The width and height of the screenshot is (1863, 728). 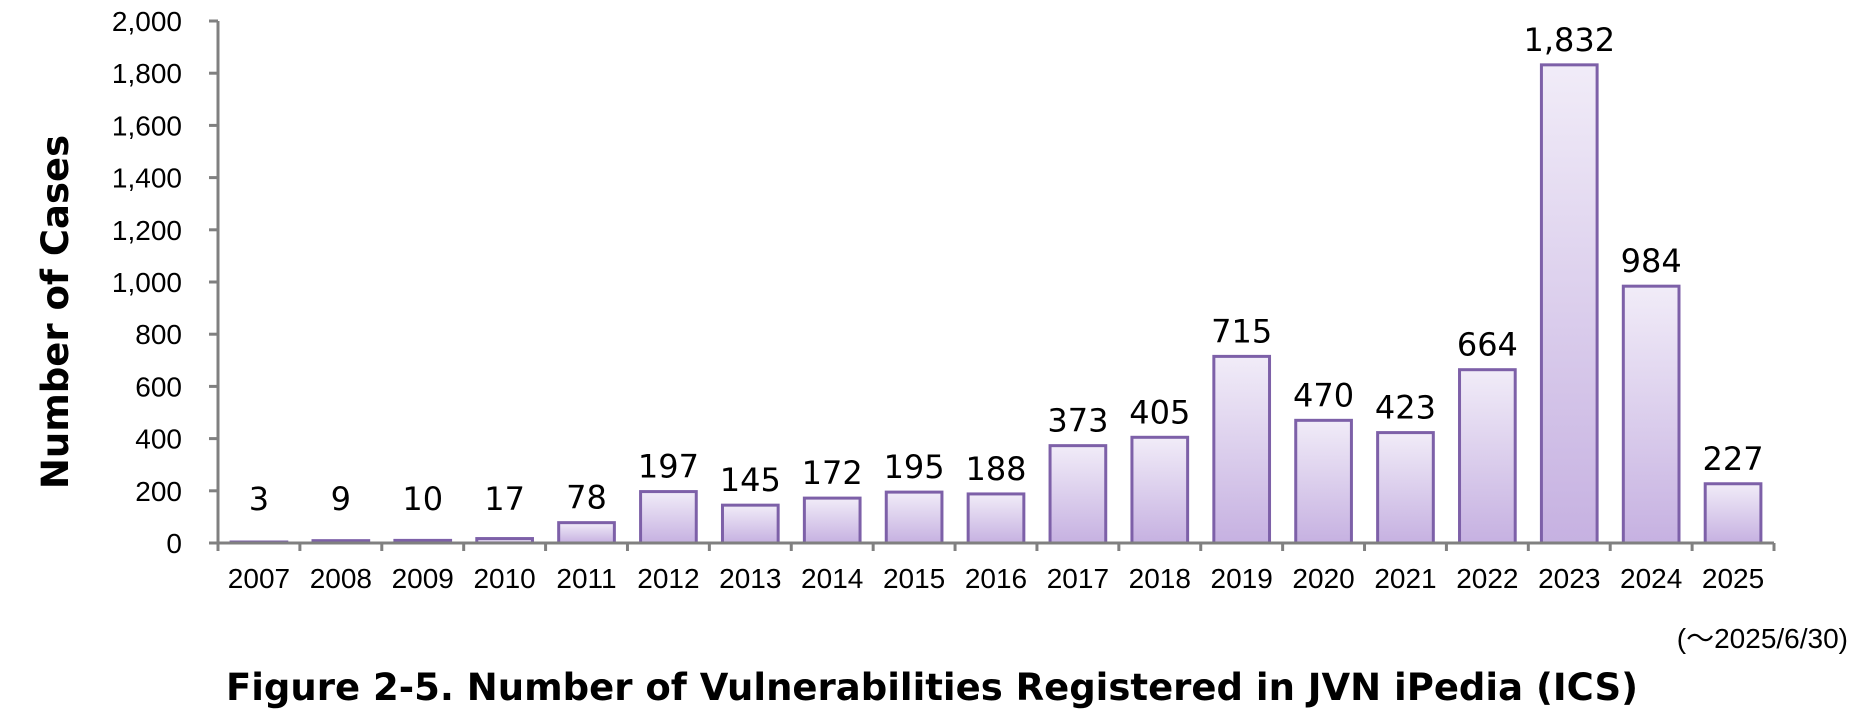 I want to click on bar-2016, so click(x=996, y=518).